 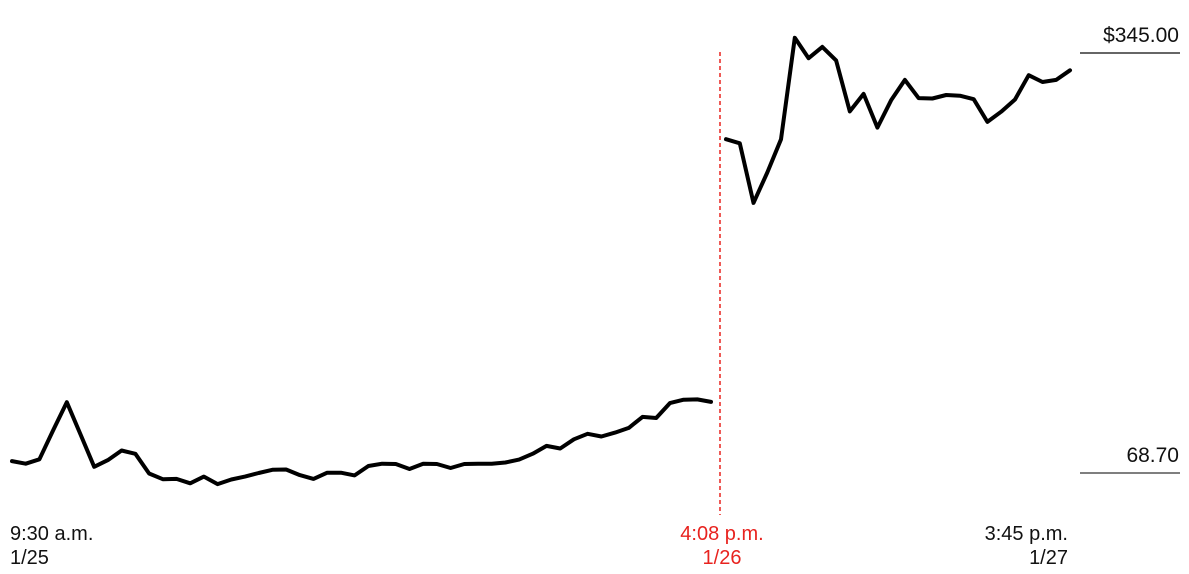 What do you see at coordinates (1018, 546) in the screenshot?
I see `x-axis-label-end: 3:45 p.m. 1/27` at bounding box center [1018, 546].